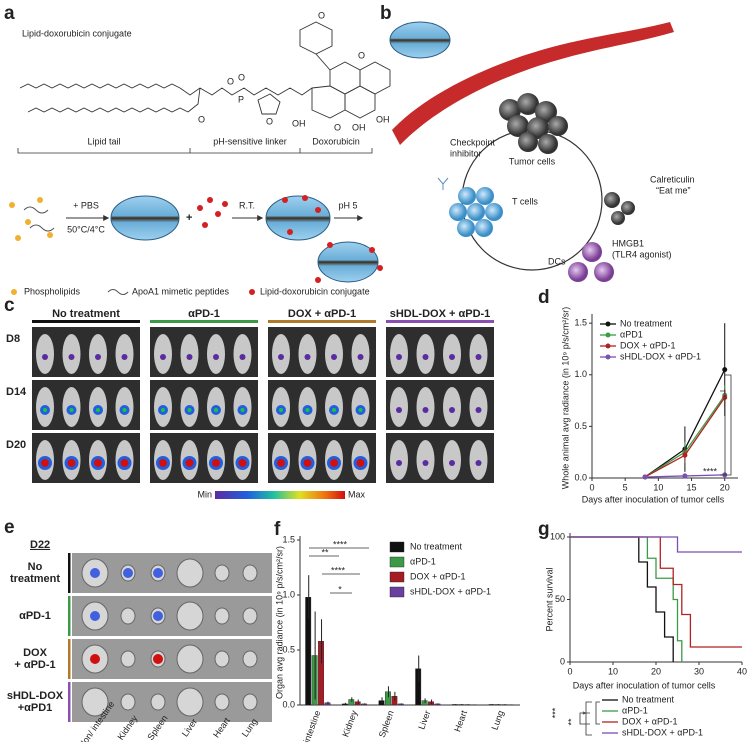  What do you see at coordinates (86, 205) in the screenshot?
I see `step-label: + PBS` at bounding box center [86, 205].